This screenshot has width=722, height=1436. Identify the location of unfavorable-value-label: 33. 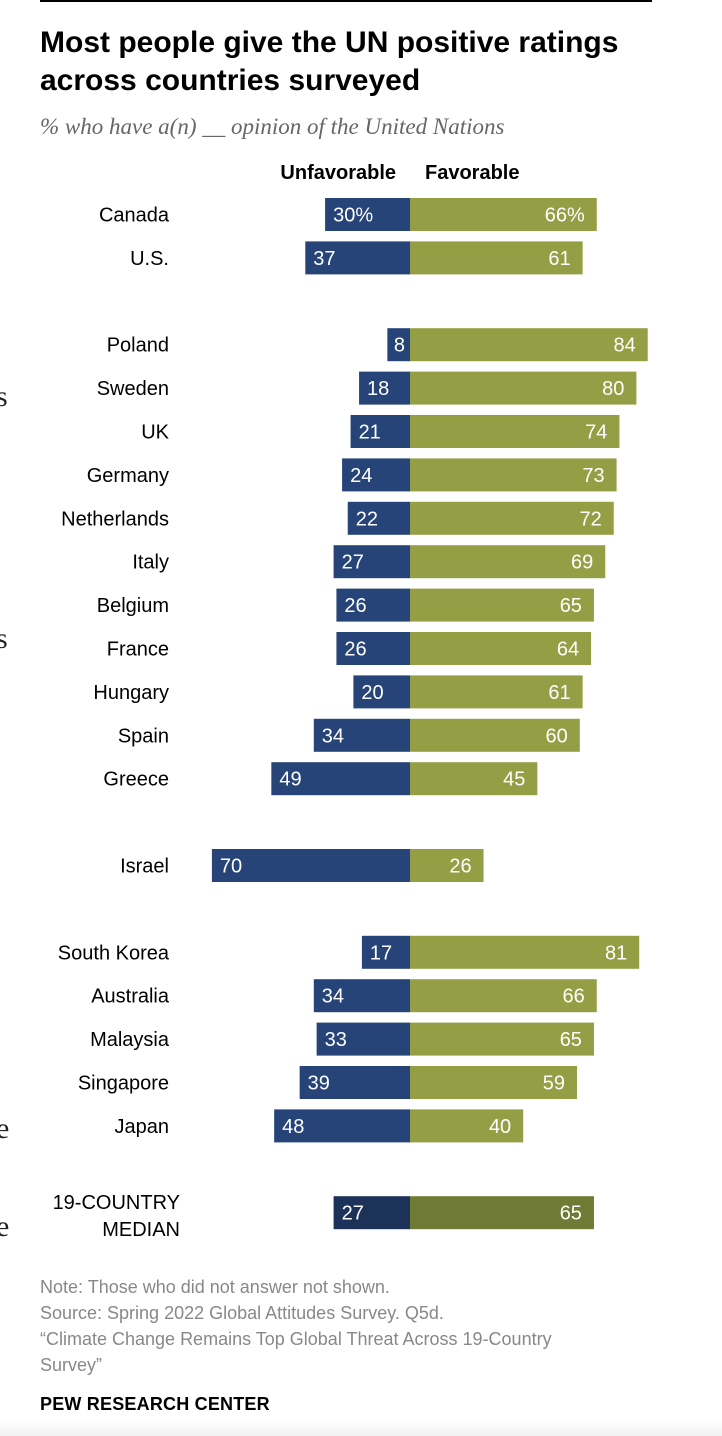
(336, 1040).